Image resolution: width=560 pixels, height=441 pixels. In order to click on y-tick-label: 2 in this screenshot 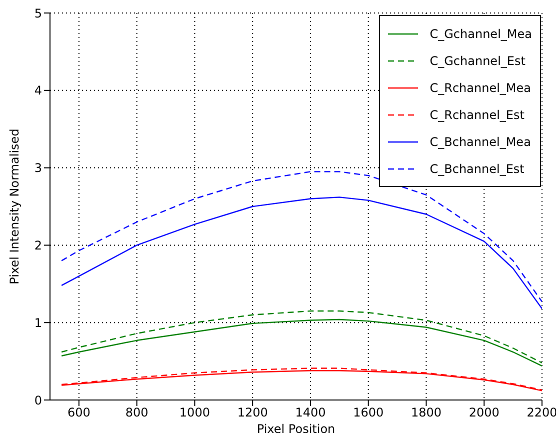, I will do `click(38, 245)`.